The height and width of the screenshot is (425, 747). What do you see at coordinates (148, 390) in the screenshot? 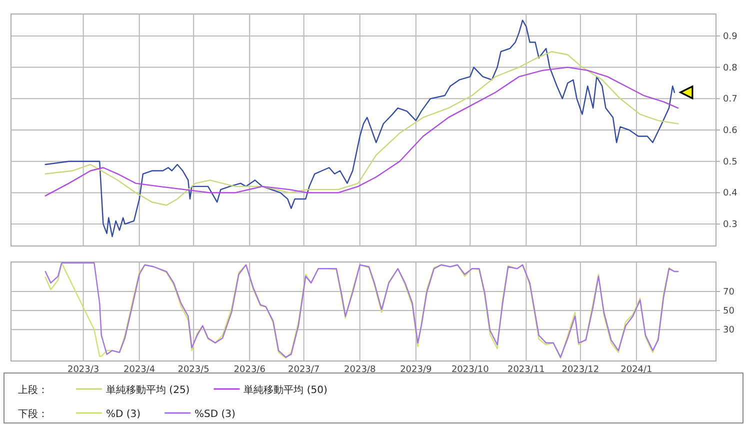
I see `legend-label: 単純移動平均 (25)` at bounding box center [148, 390].